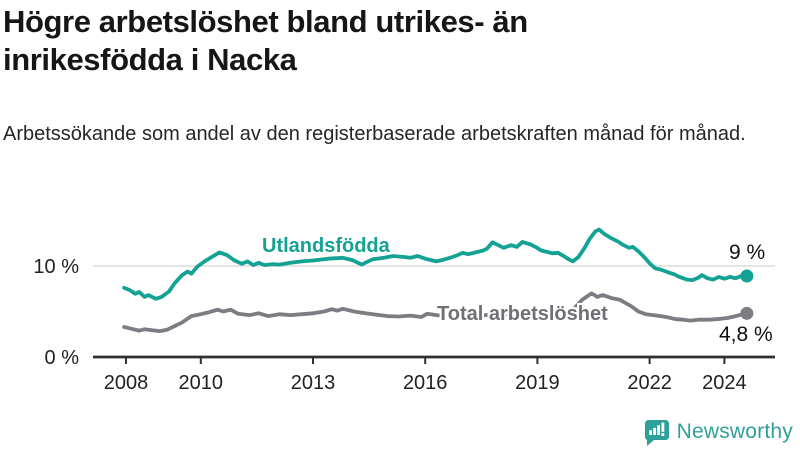 The image size is (800, 450). What do you see at coordinates (435, 264) in the screenshot?
I see `series-line-utlandsfodda` at bounding box center [435, 264].